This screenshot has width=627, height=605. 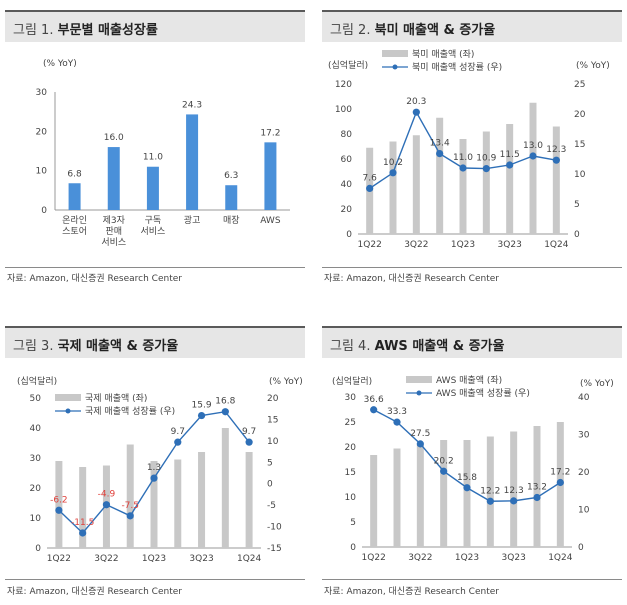 What do you see at coordinates (113, 242) in the screenshot?
I see `x-tick-label: 서비스` at bounding box center [113, 242].